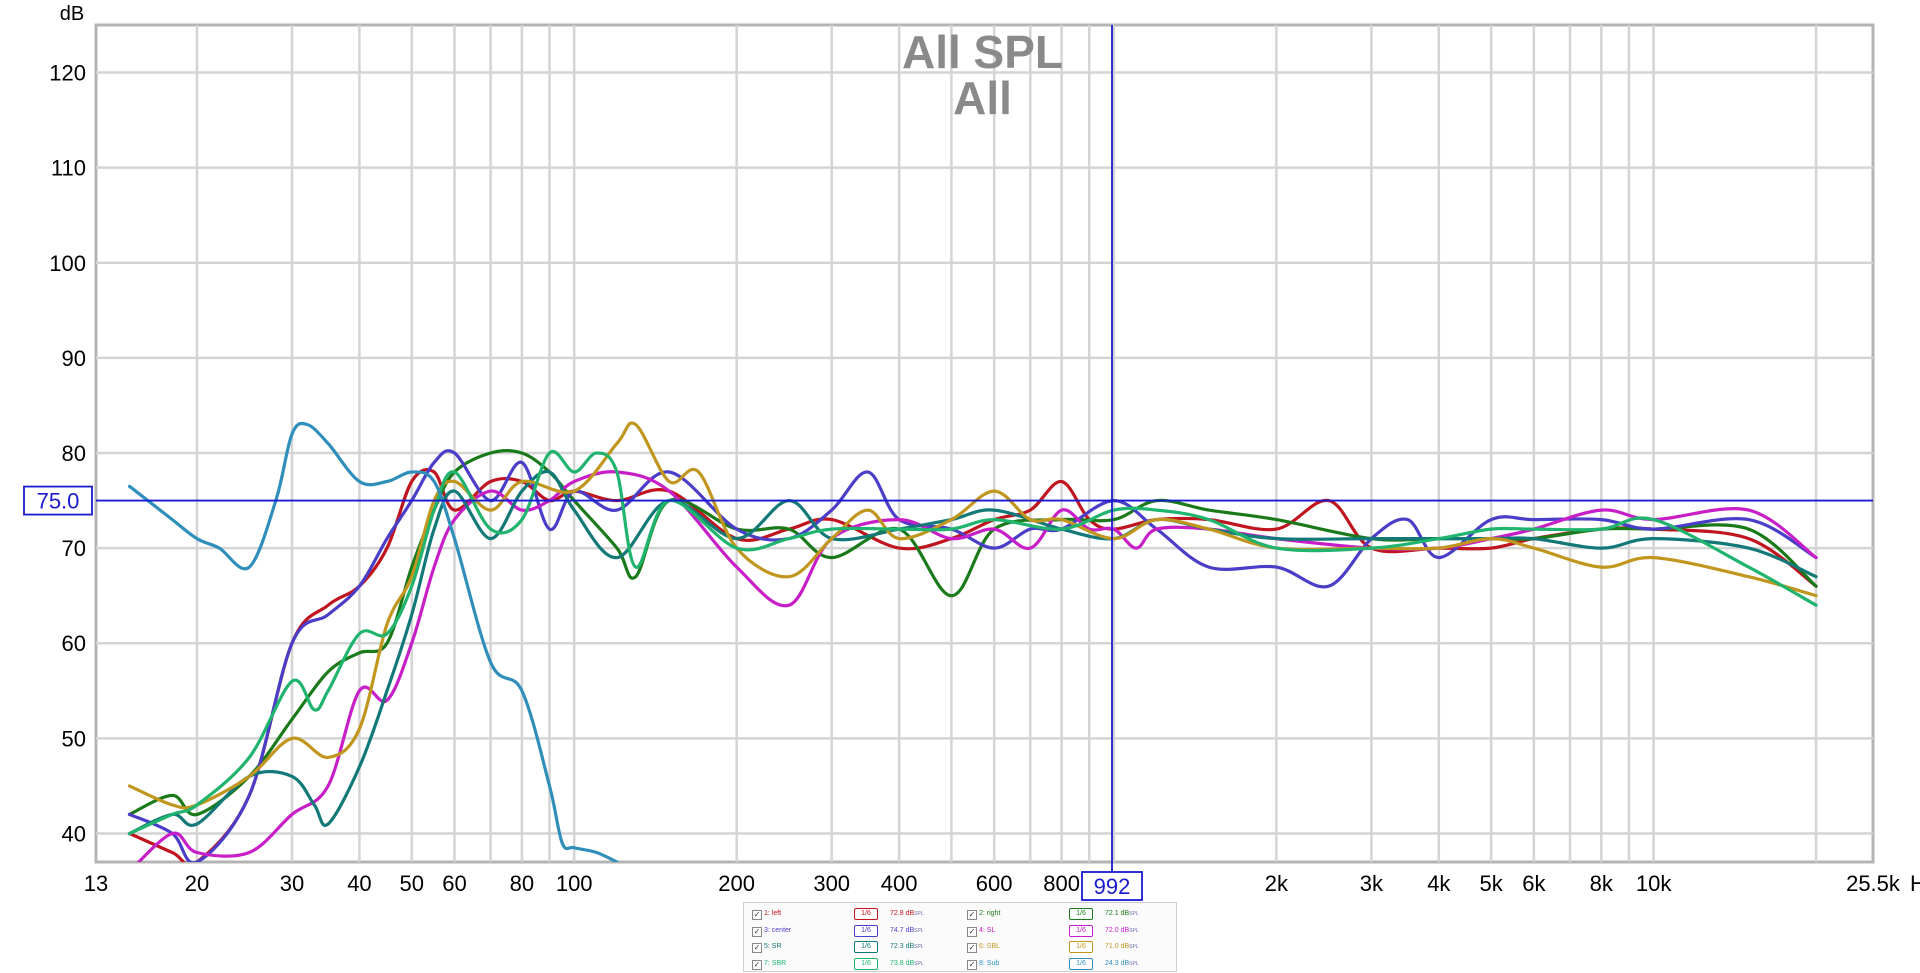 Image resolution: width=1920 pixels, height=973 pixels. I want to click on legend-item: ✓ 2: right 1/6 72.1 dBSPL, so click(1066, 915).